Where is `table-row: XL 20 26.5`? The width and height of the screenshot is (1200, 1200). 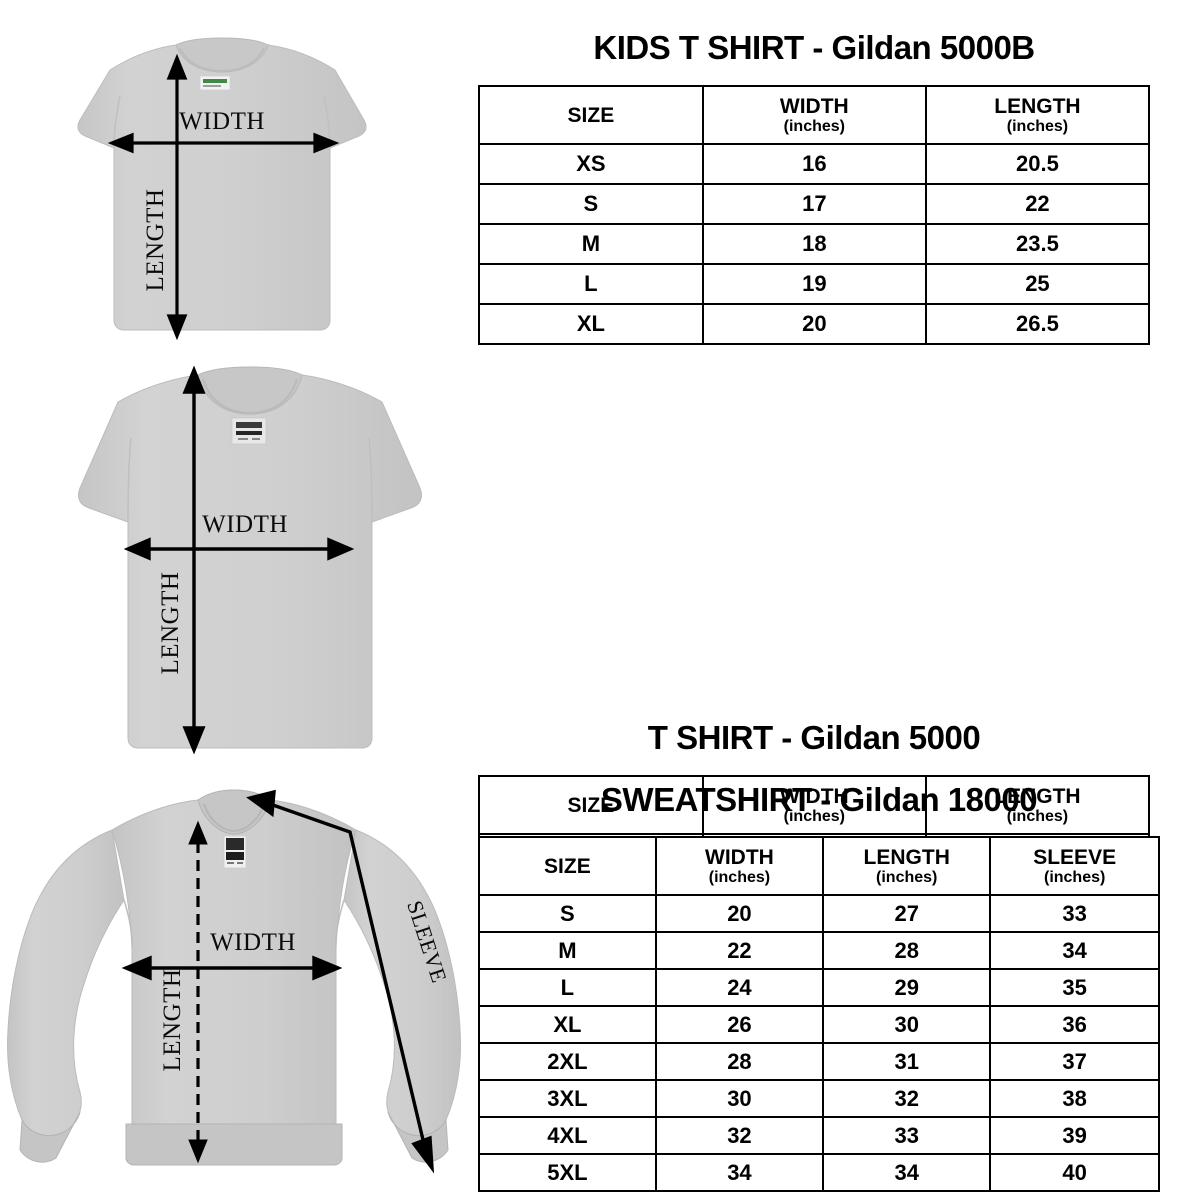
table-row: XL 20 26.5 is located at coordinates (814, 324).